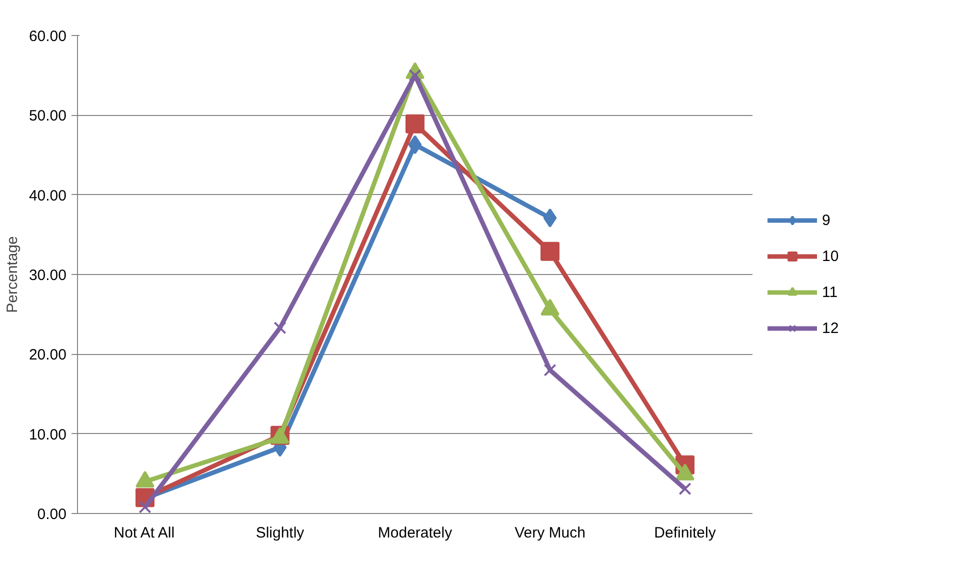  Describe the element at coordinates (550, 533) in the screenshot. I see `x-tick-label: Very Much` at that location.